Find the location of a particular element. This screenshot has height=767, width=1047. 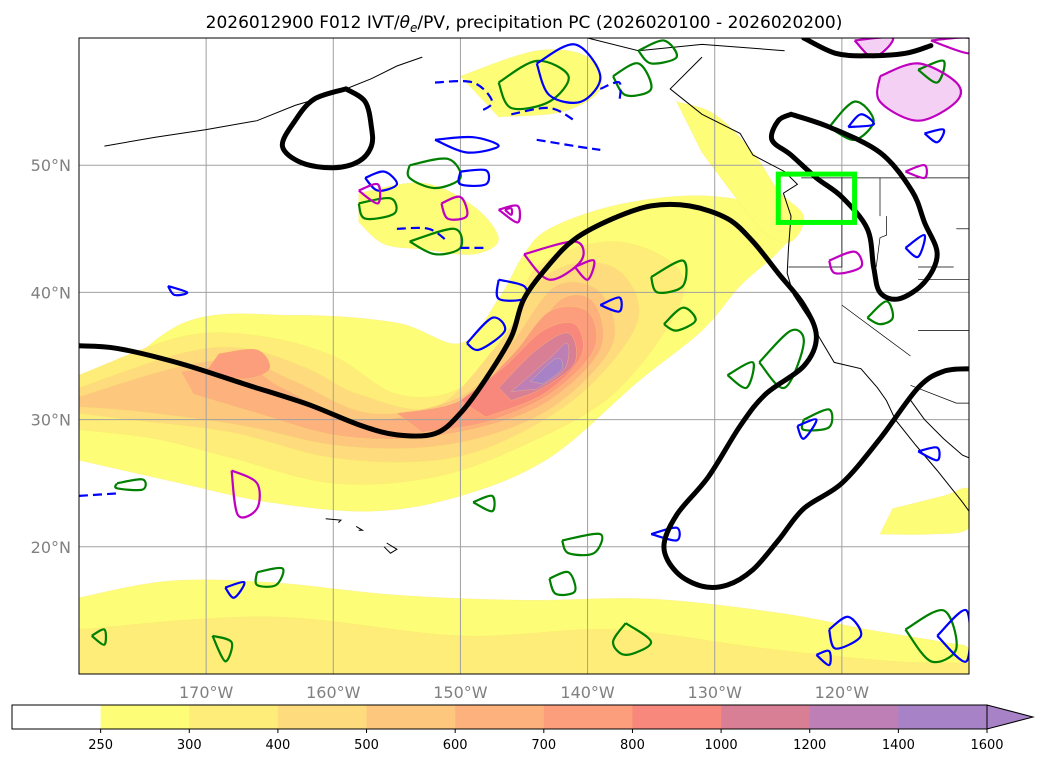

x-tick-label: 150°W is located at coordinates (460, 692).